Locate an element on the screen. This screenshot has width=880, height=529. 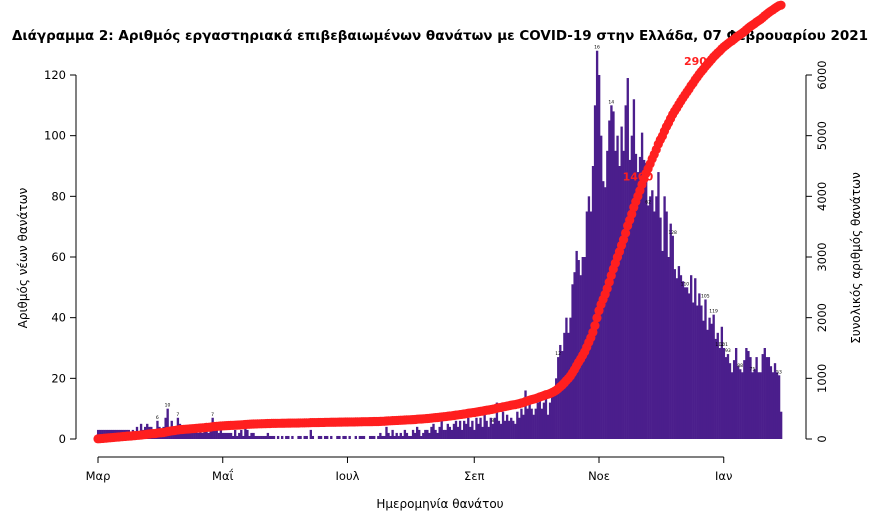
x-axis: Μαρ Μαΐ Ιουλ Σεπ Νοε Ιαν is located at coordinates (409, 469).